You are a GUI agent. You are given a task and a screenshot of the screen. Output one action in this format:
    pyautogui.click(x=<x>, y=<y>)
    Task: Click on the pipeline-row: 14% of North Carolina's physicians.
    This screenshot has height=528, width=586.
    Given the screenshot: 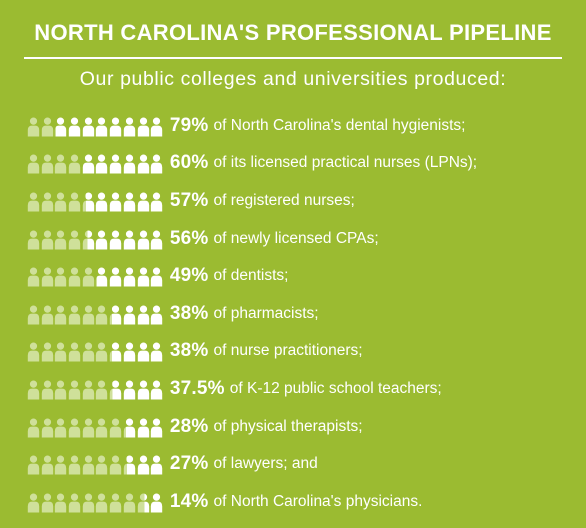 What is the action you would take?
    pyautogui.click(x=304, y=502)
    